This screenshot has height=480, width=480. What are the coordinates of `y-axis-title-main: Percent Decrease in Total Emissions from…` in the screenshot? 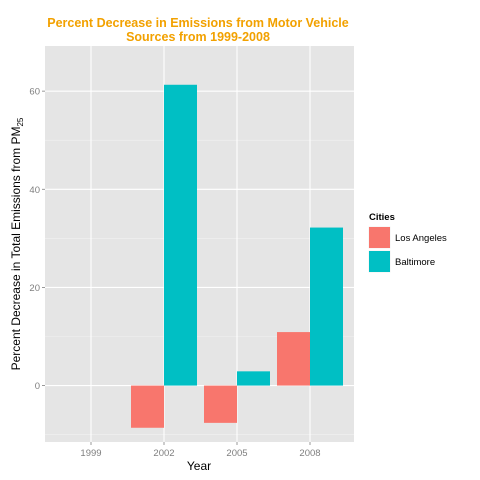 It's located at (16, 249).